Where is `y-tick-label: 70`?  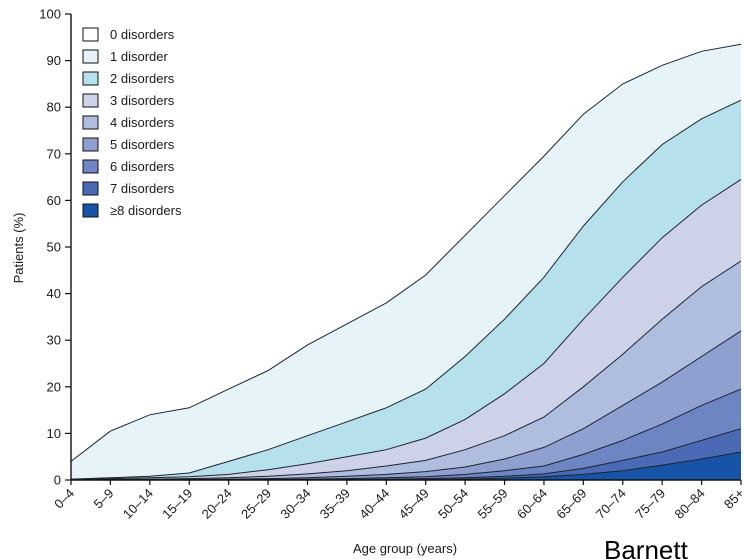 y-tick-label: 70 is located at coordinates (54, 153).